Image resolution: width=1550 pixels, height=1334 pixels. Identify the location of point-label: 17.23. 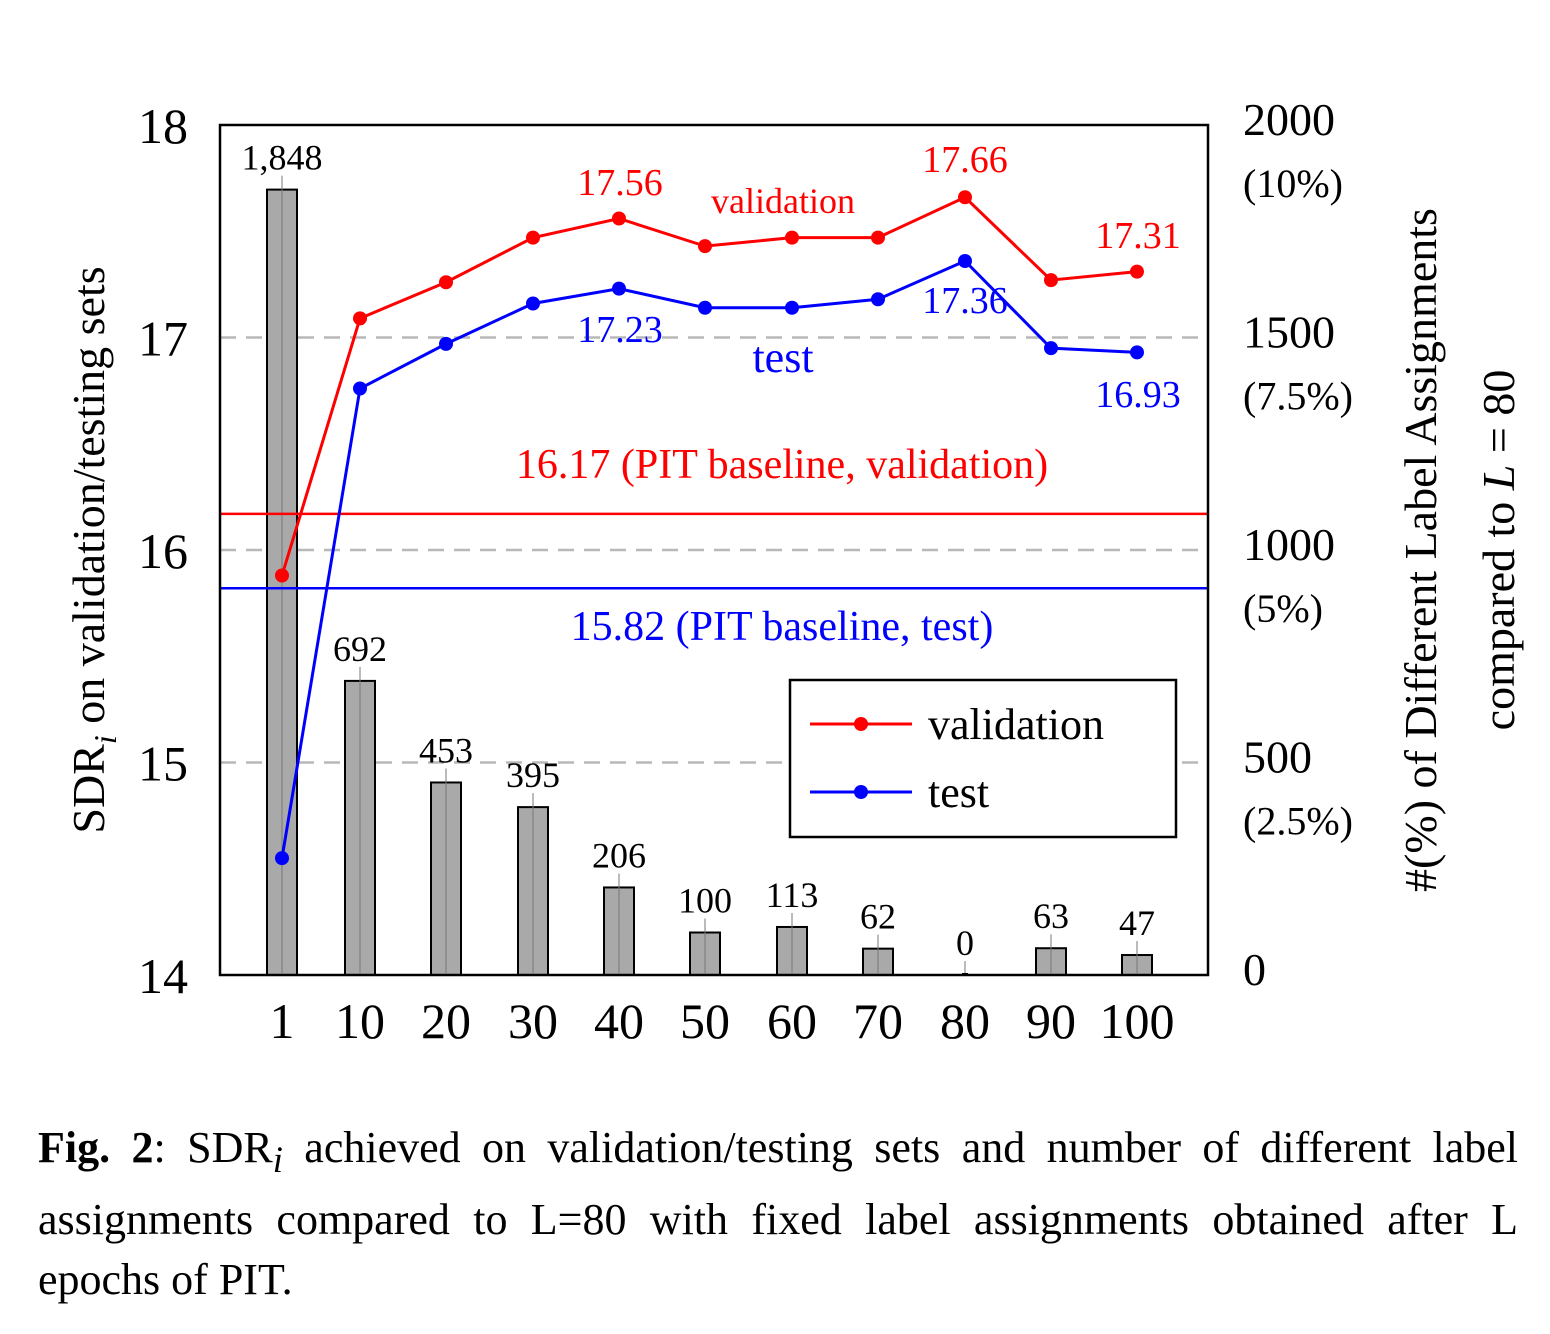
(620, 330).